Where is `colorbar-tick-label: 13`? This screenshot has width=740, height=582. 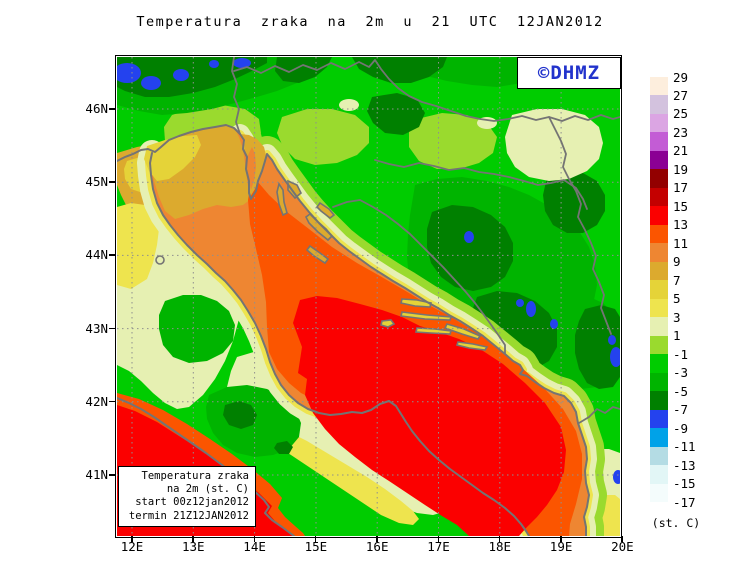
colorbar-tick-label: 13 is located at coordinates (681, 225).